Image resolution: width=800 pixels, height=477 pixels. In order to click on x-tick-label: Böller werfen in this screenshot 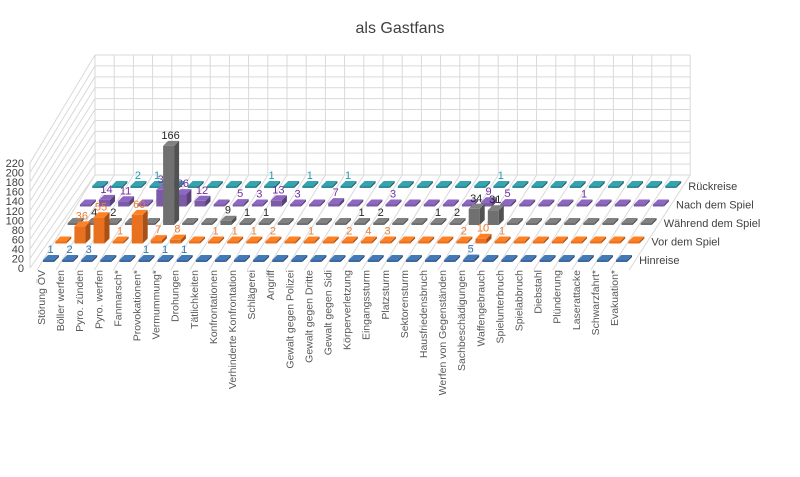, I will do `click(61, 300)`.